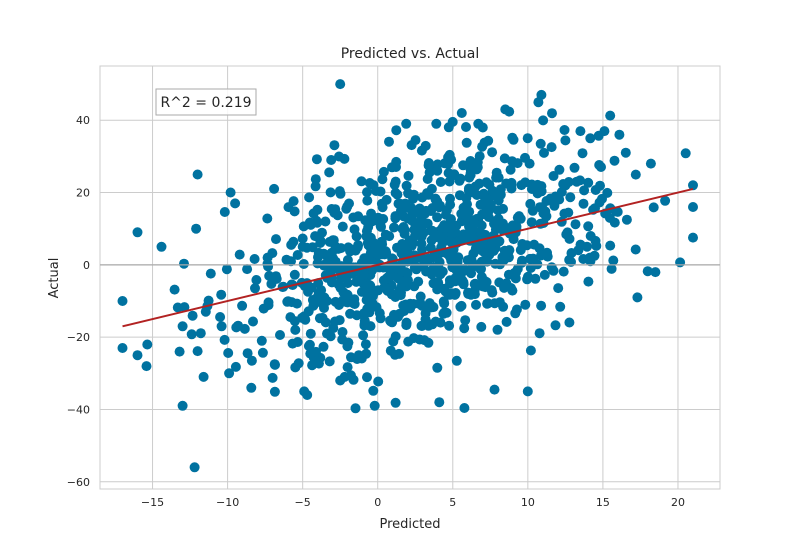 This screenshot has height=550, width=800. What do you see at coordinates (152, 502) in the screenshot?
I see `x-tick-label: −15` at bounding box center [152, 502].